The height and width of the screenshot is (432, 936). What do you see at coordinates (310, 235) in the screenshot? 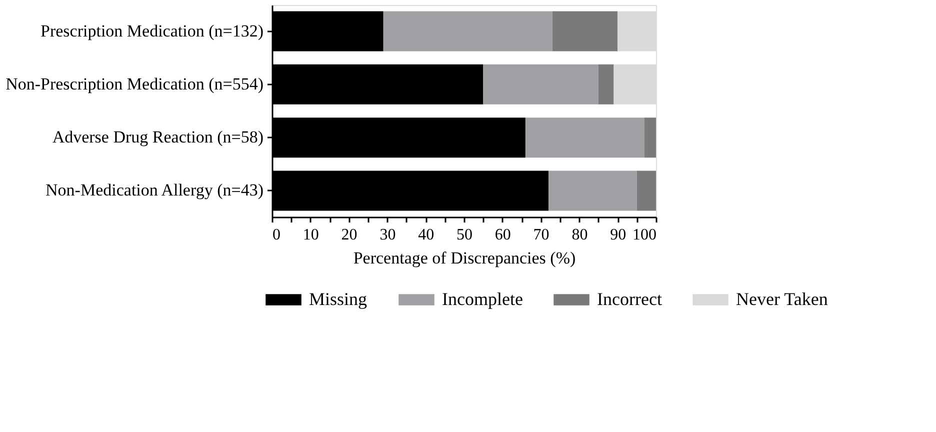
I see `x-tick-label: 10` at bounding box center [310, 235].